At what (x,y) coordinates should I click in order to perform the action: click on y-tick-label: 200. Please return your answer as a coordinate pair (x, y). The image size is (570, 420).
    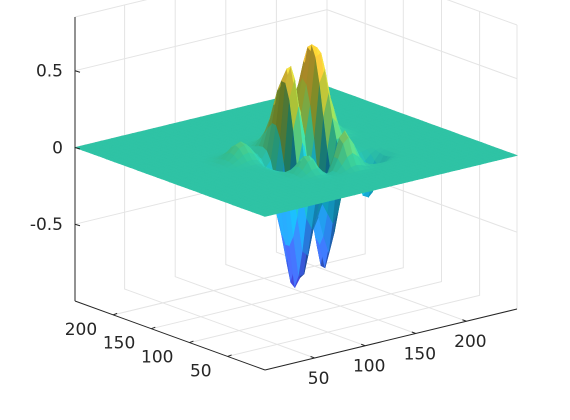
    Looking at the image, I should click on (81, 330).